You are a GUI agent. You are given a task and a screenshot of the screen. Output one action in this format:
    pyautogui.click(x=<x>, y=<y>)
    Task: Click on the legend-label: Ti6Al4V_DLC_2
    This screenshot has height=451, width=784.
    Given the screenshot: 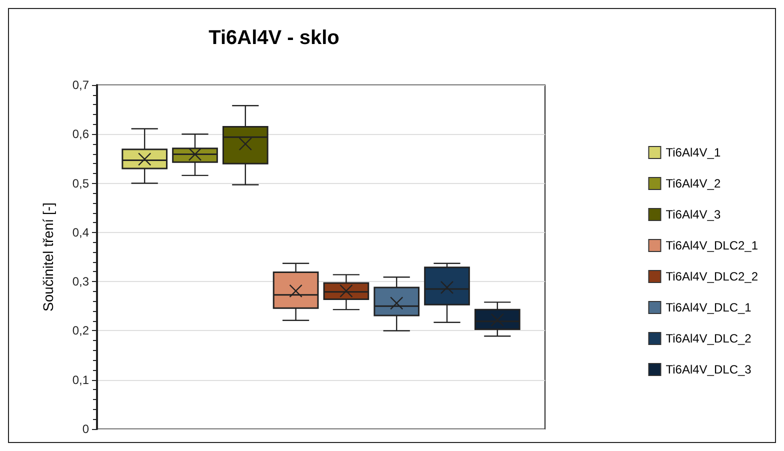 What is the action you would take?
    pyautogui.click(x=709, y=339)
    